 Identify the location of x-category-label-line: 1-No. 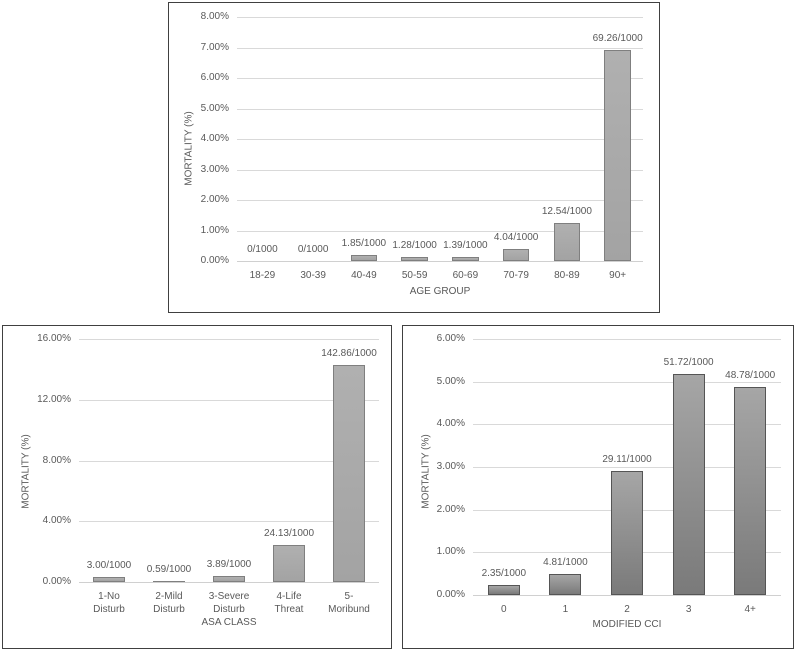
(109, 596).